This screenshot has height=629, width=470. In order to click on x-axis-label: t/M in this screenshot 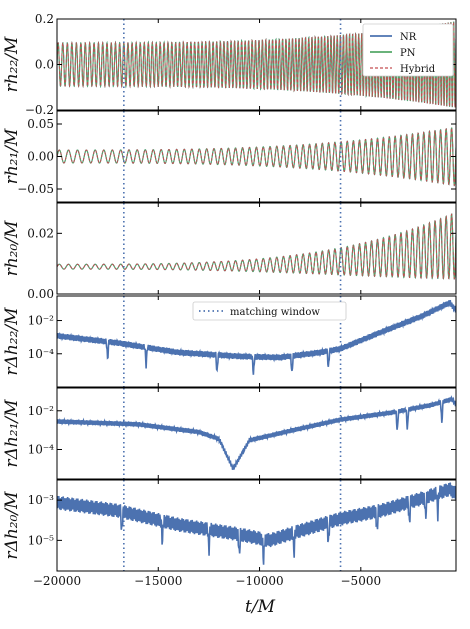, I will do `click(260, 607)`.